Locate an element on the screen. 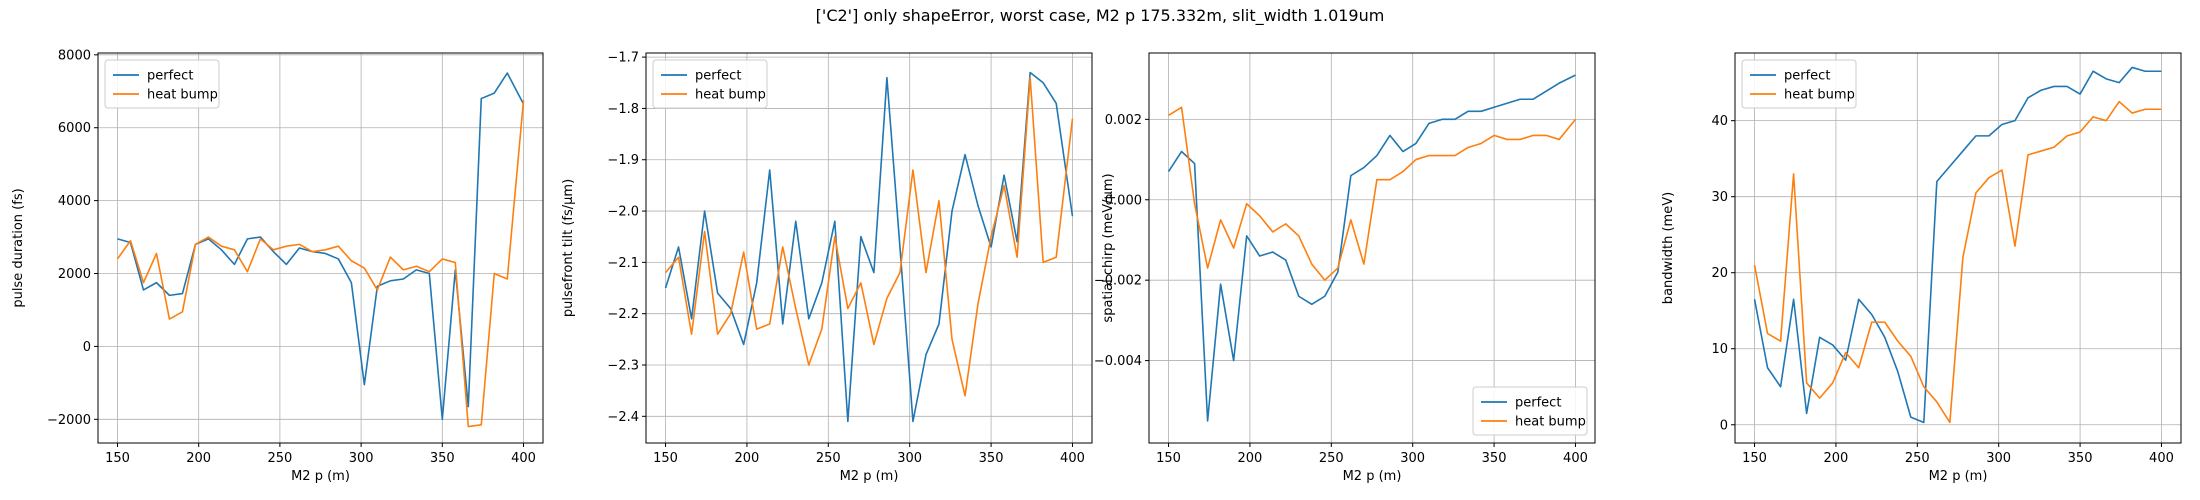 This screenshot has width=2200, height=500. y-tick-label: 0.000 is located at coordinates (1123, 200).